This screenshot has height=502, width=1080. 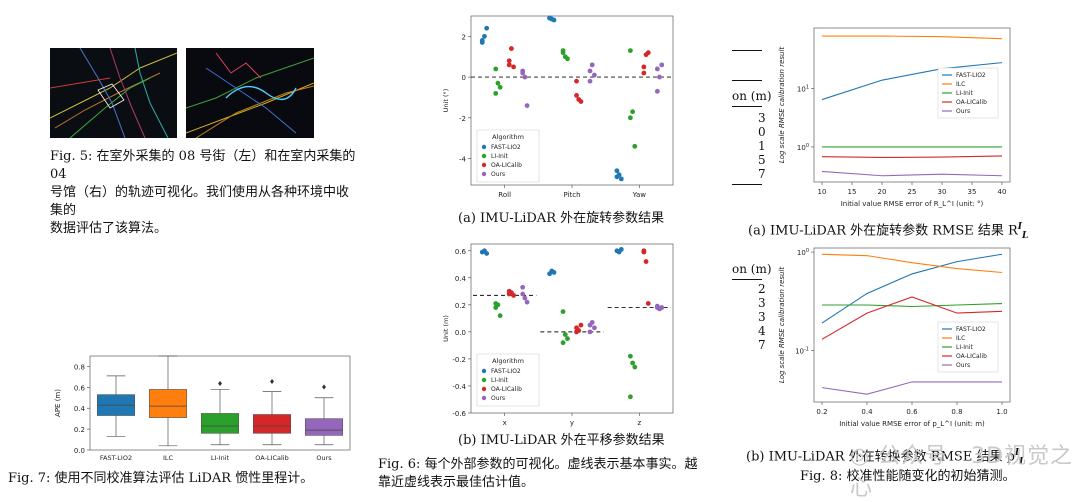 I want to click on box-outlier: ♦, so click(x=272, y=382).